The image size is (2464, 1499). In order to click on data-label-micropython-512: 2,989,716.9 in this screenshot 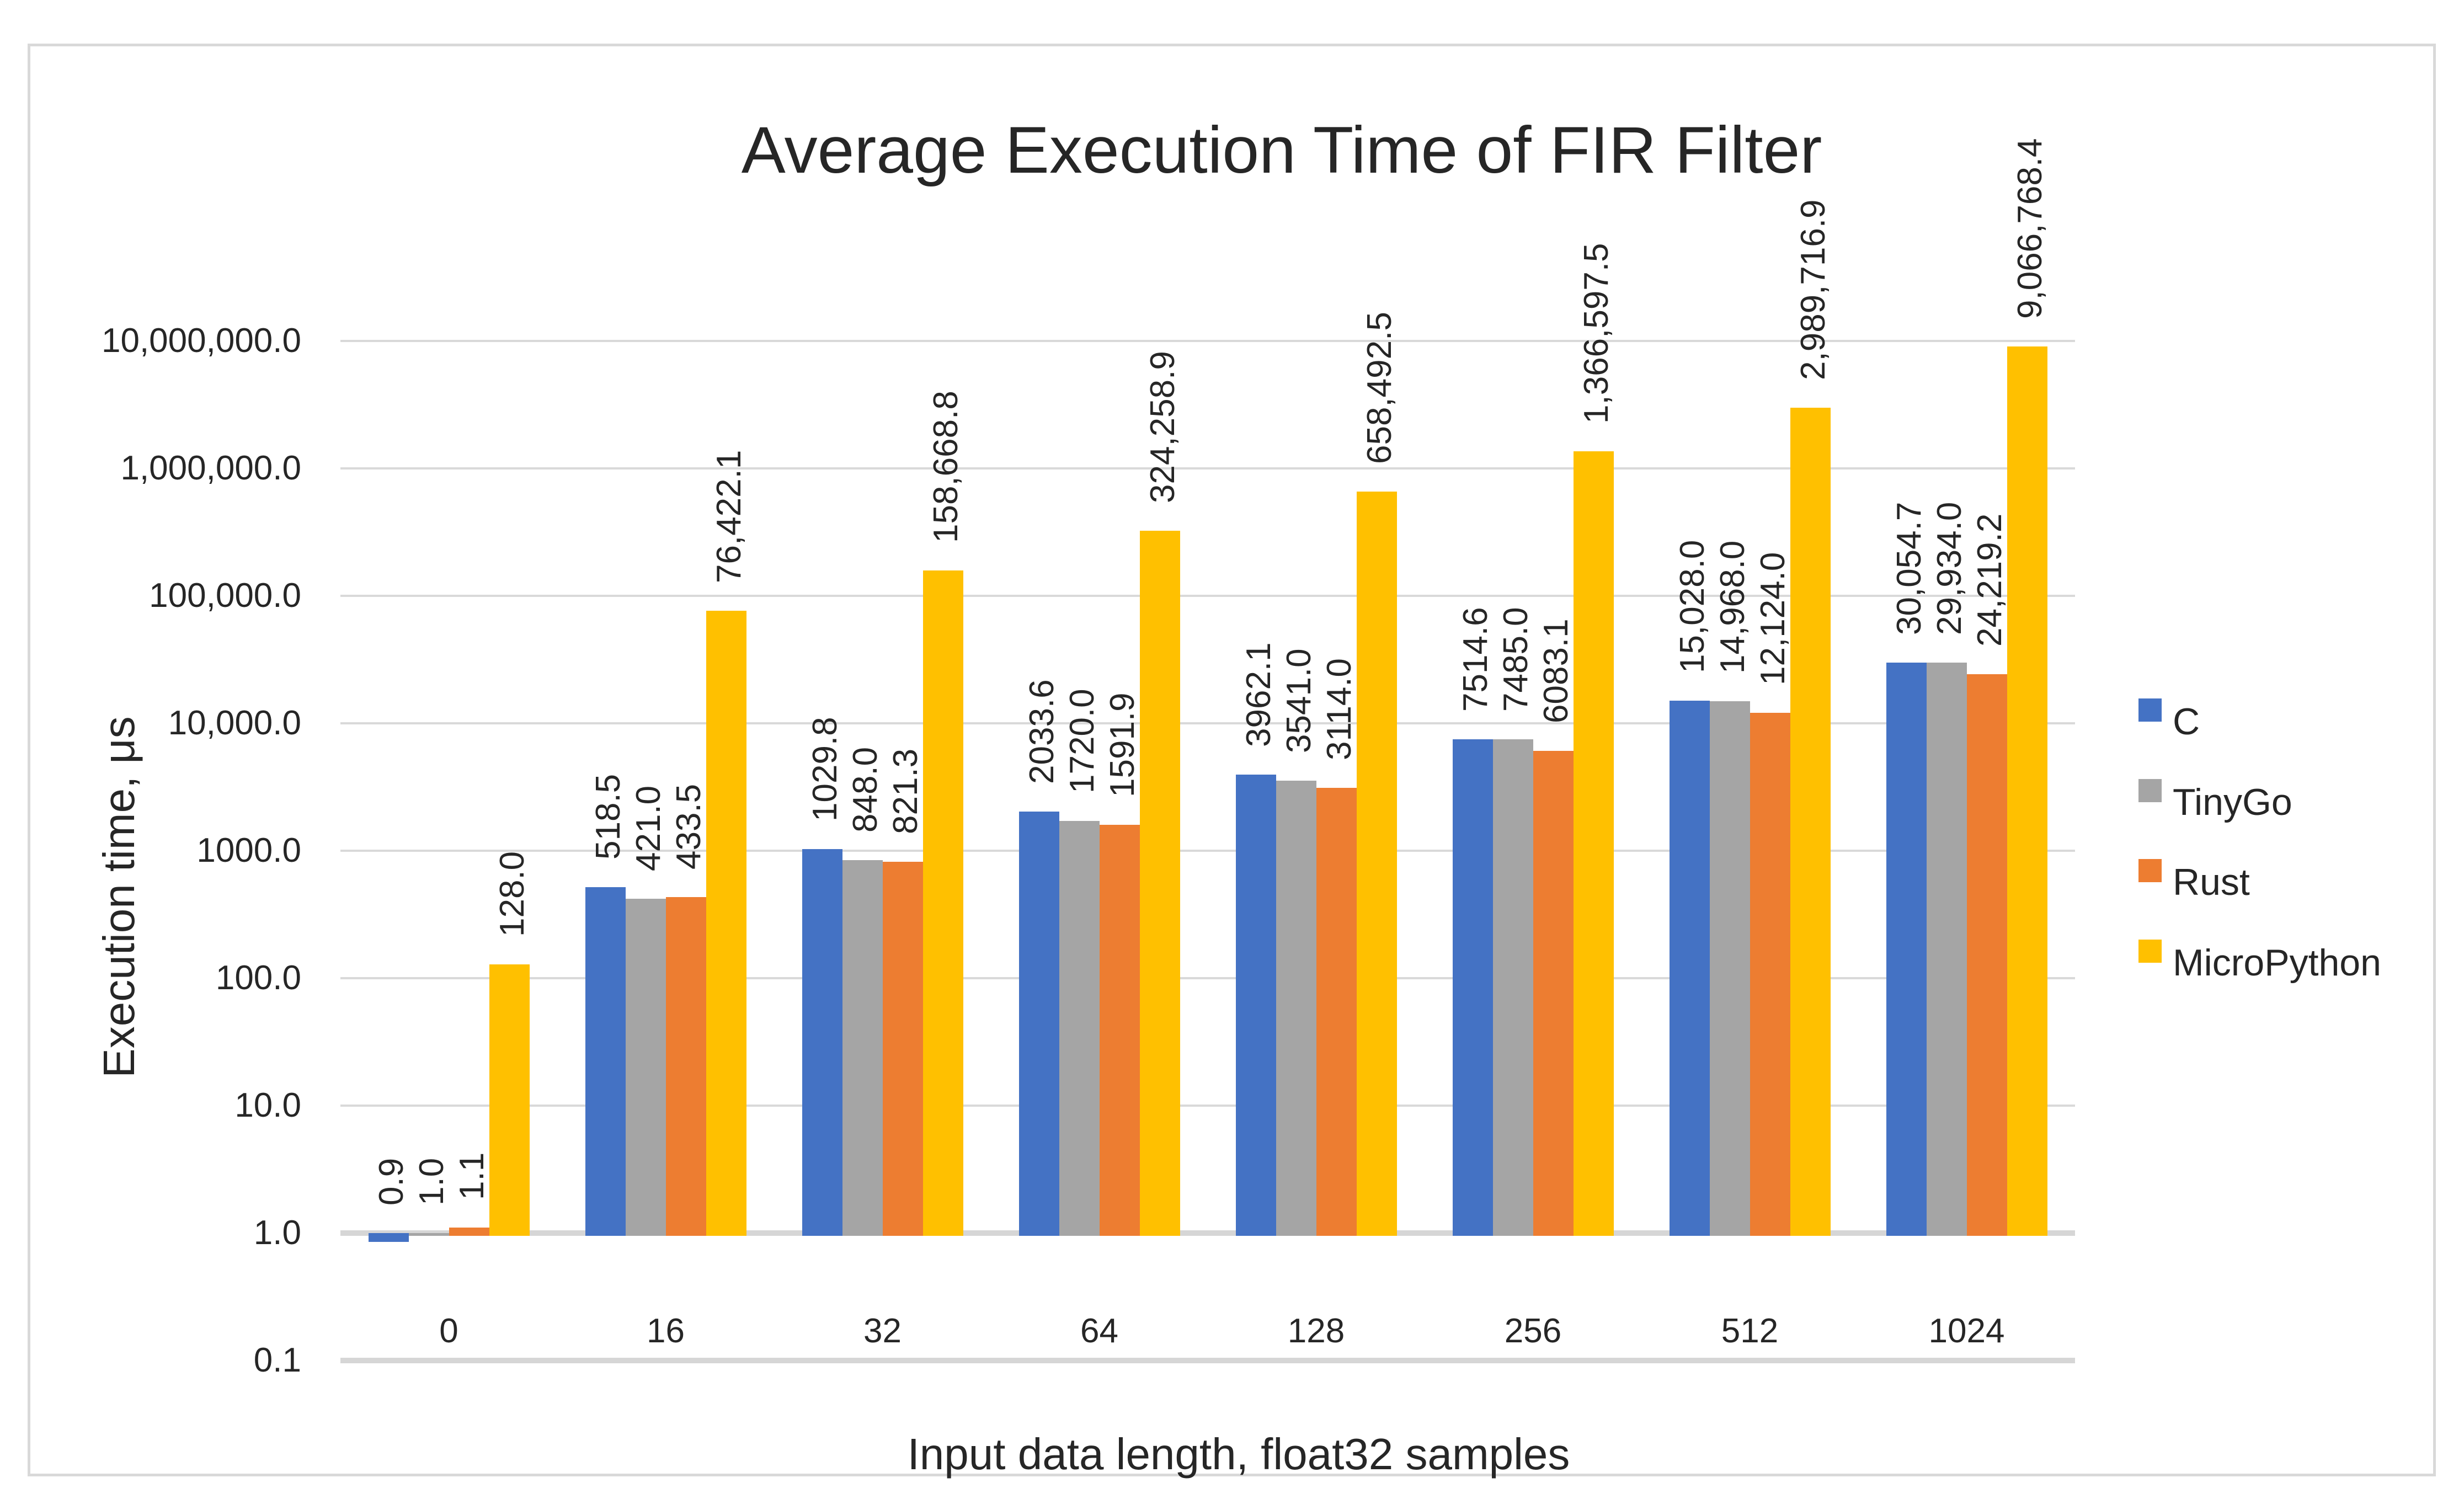, I will do `click(1813, 290)`.